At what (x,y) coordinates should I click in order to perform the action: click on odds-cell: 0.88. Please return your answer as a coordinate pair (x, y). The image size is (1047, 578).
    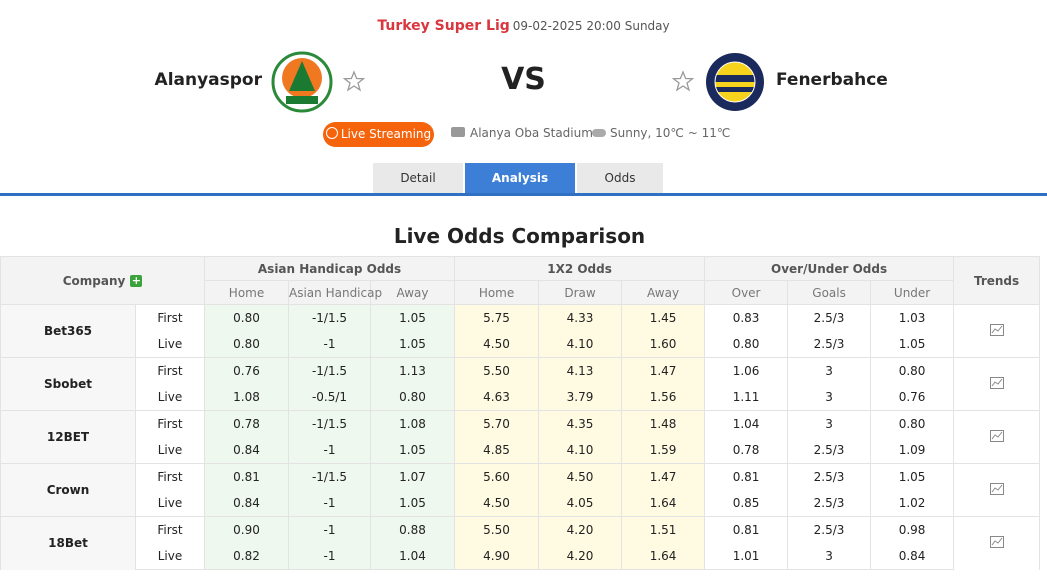
    Looking at the image, I should click on (413, 529).